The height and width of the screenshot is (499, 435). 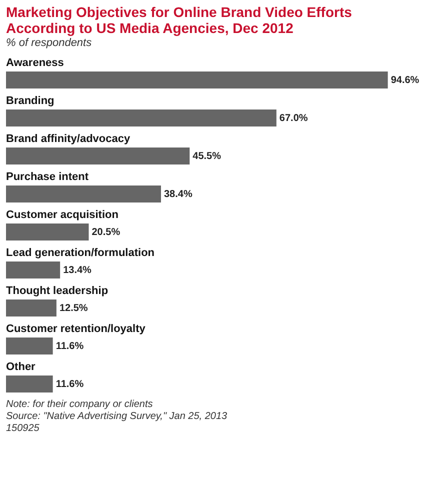 I want to click on y-tick-label: Thought leadership, so click(x=57, y=291).